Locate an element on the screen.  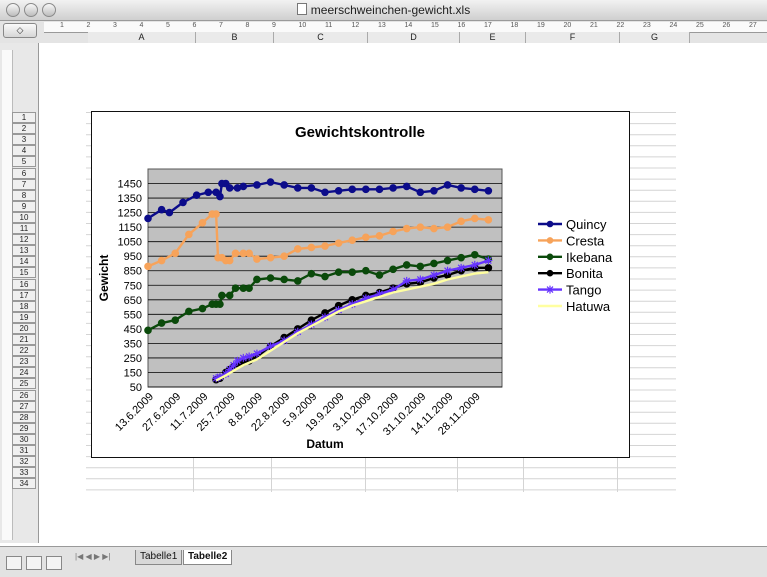
row-header: 2 is located at coordinates (24, 129).